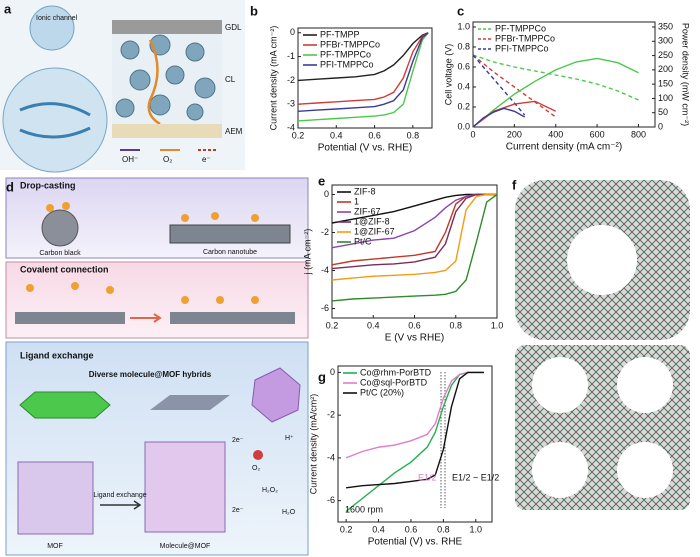 This screenshot has height=557, width=700. What do you see at coordinates (167, 27) in the screenshot?
I see `gdl-layer` at bounding box center [167, 27].